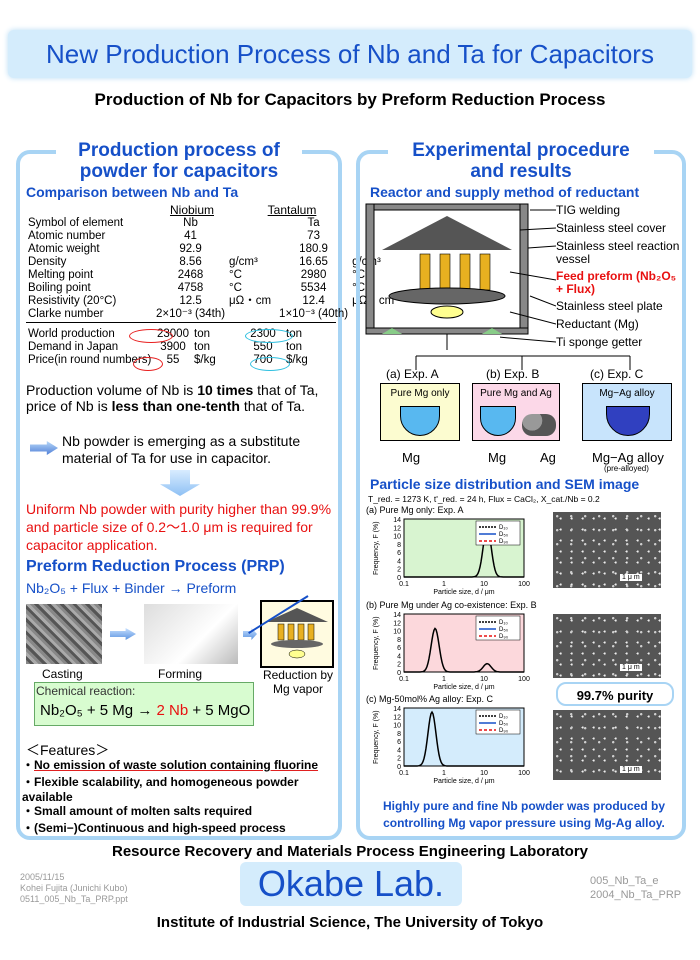  What do you see at coordinates (607, 550) in the screenshot?
I see `sem-image-a` at bounding box center [607, 550].